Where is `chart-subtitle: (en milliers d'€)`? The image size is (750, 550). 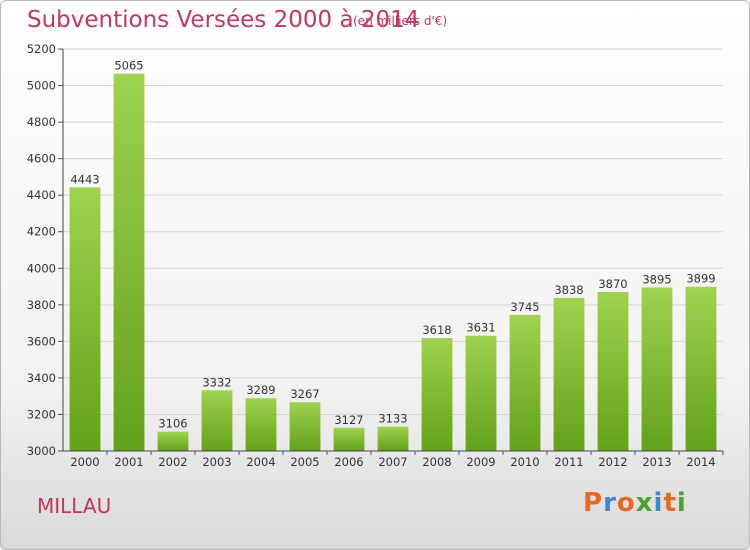
chart-subtitle: (en milliers d'€) is located at coordinates (400, 21).